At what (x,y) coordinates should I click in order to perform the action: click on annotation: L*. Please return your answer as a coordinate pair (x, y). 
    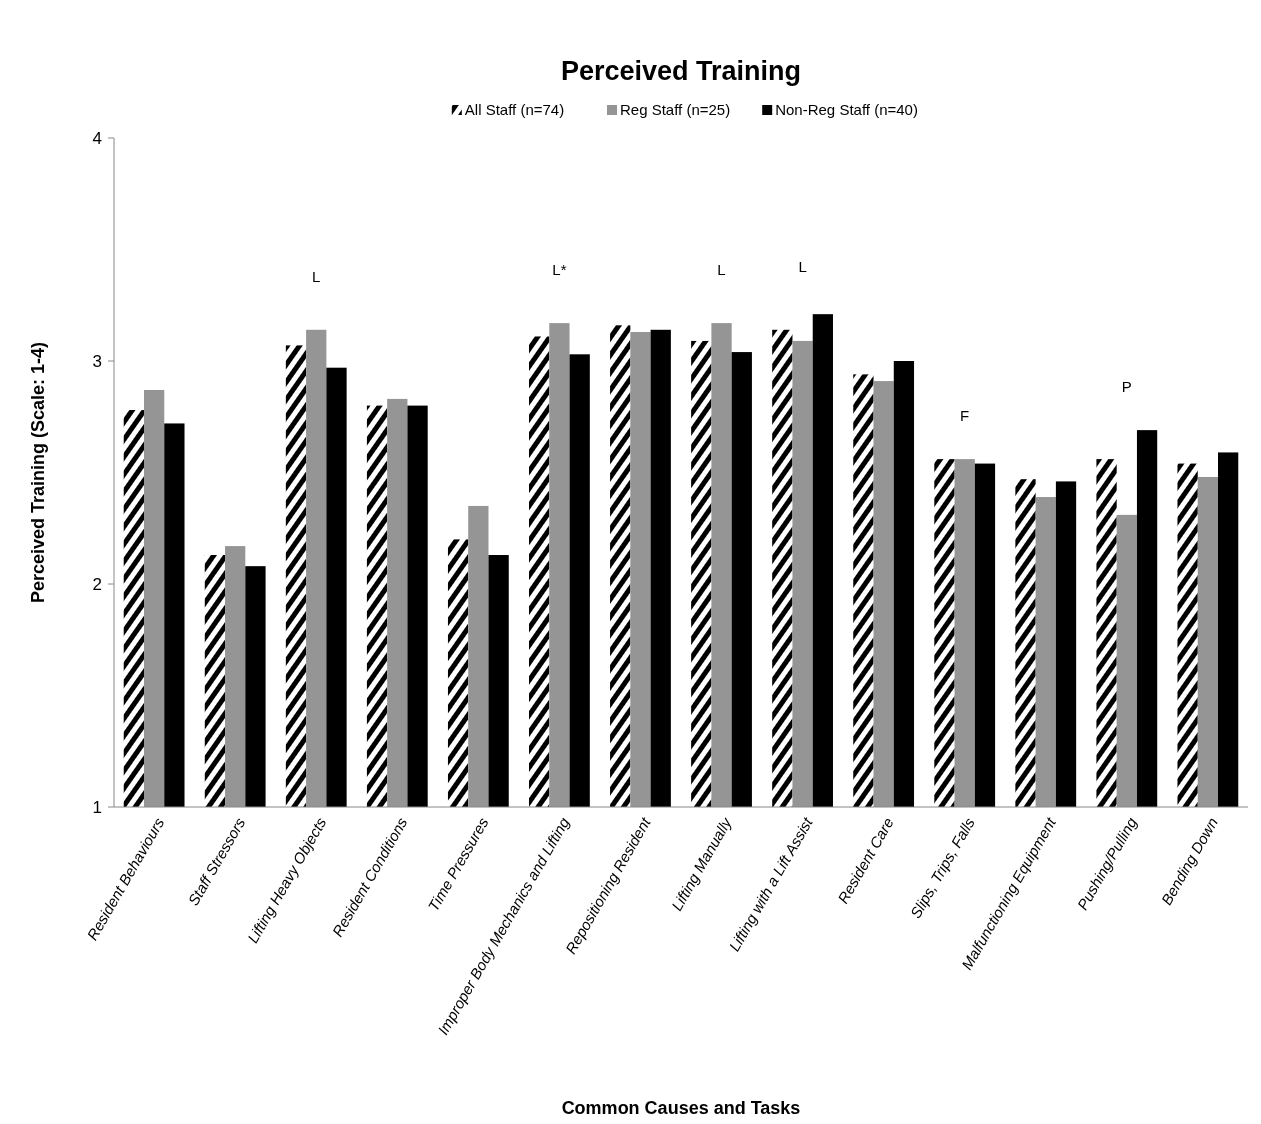
    Looking at the image, I should click on (559, 270).